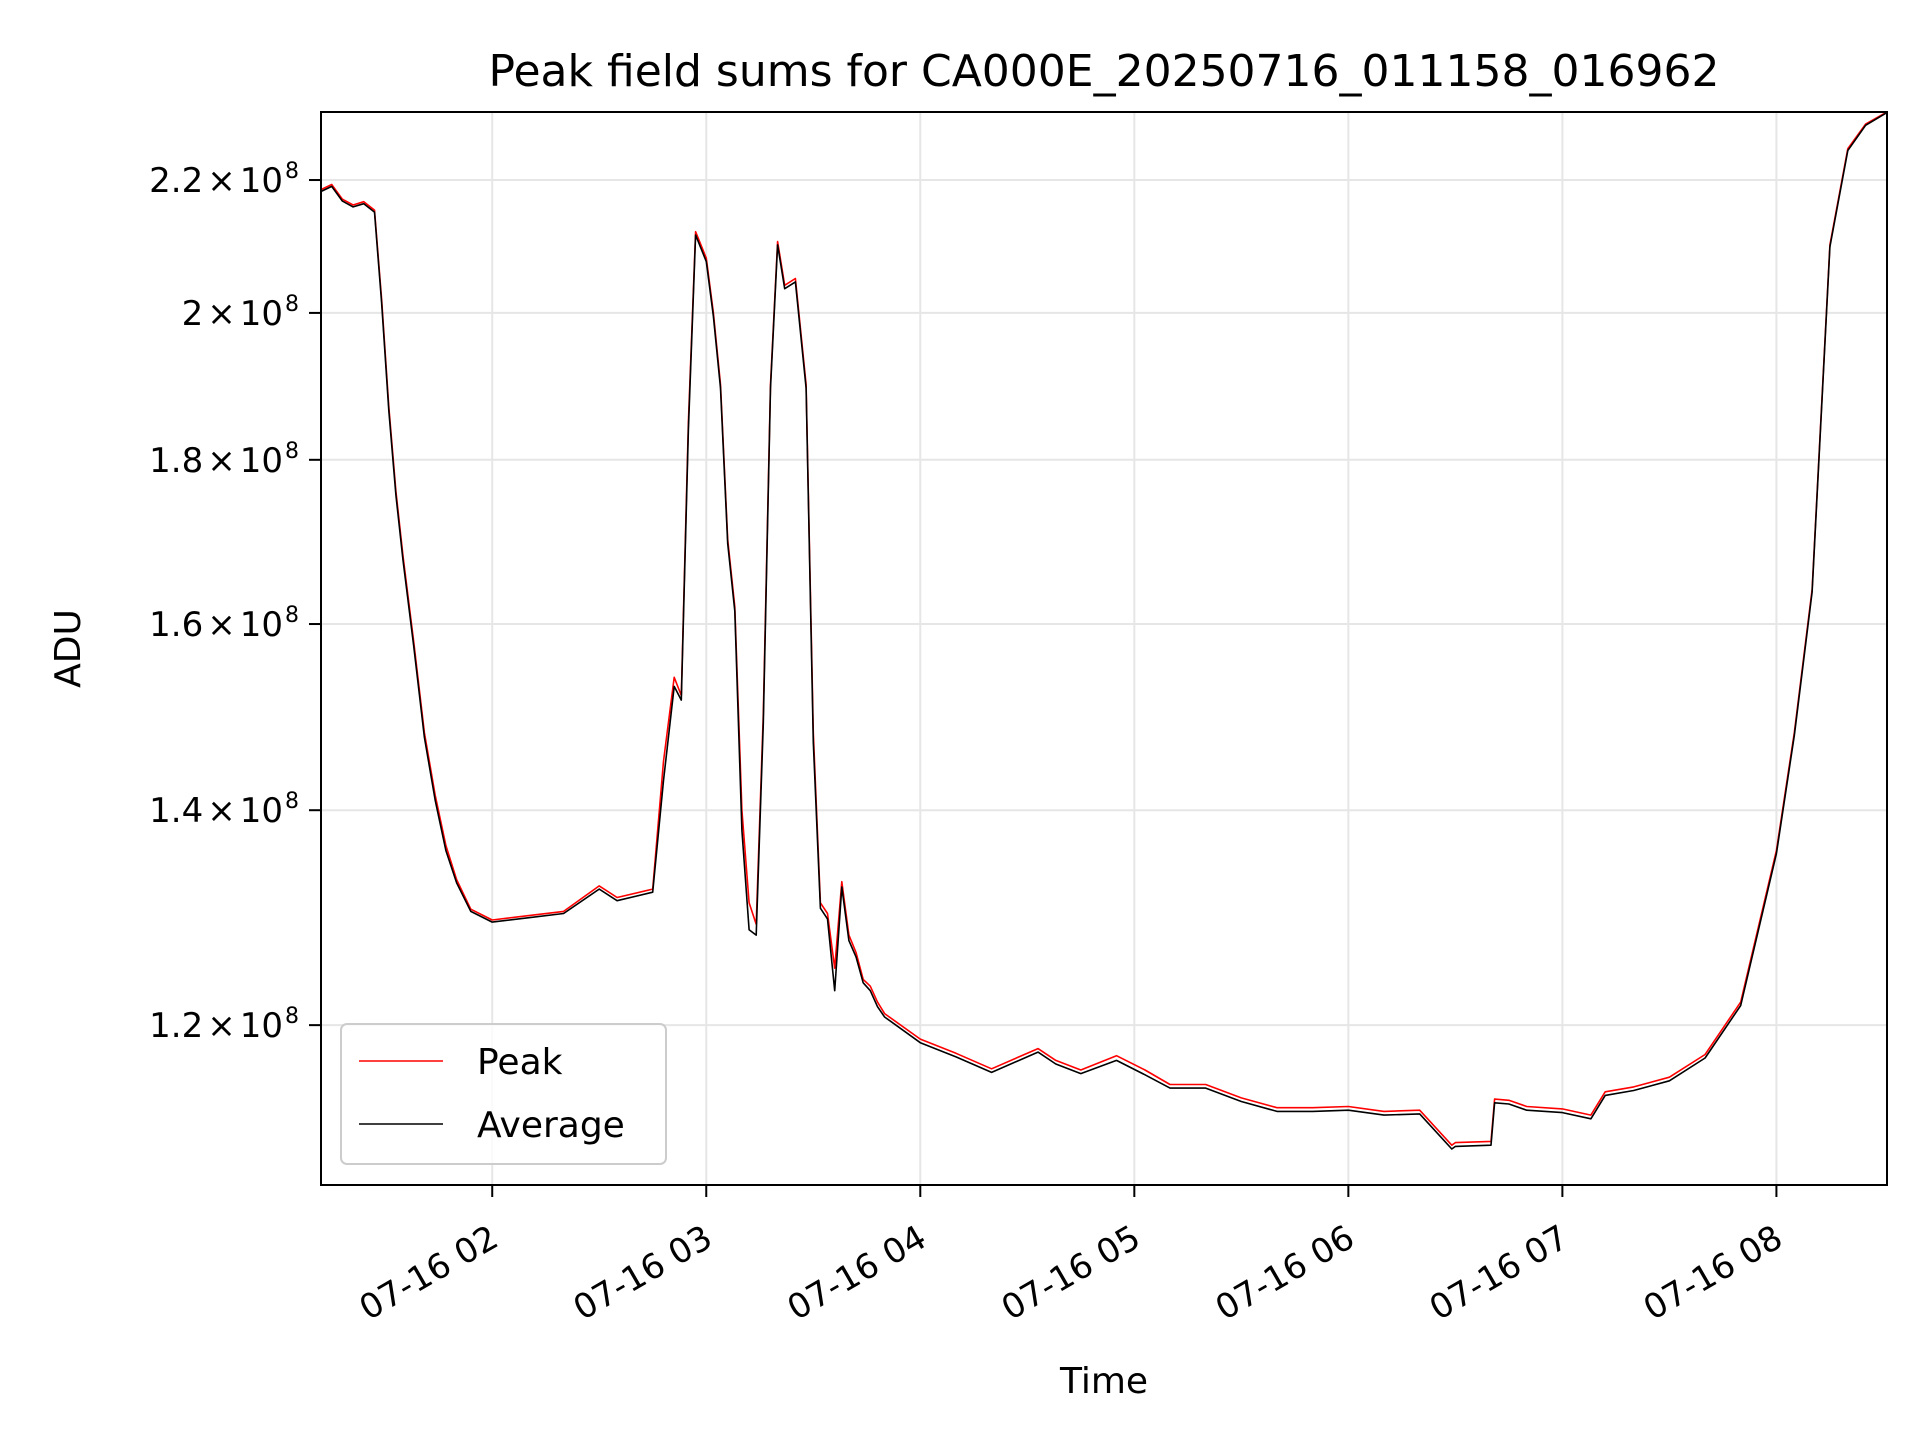  Describe the element at coordinates (551, 1125) in the screenshot. I see `legend-label-average: Average` at that location.